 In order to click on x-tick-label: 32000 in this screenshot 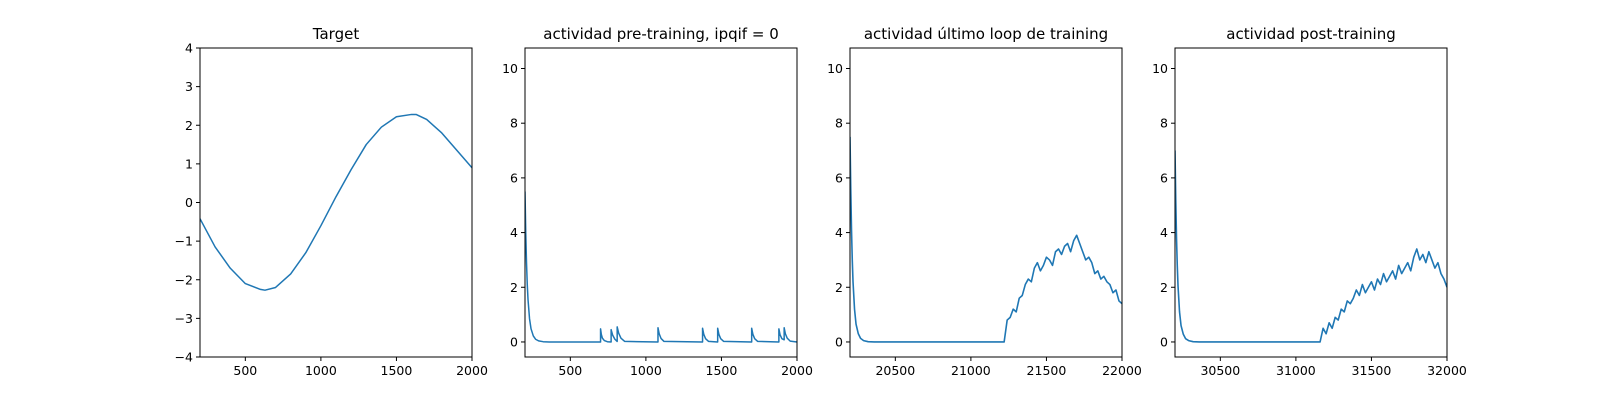, I will do `click(1447, 370)`.